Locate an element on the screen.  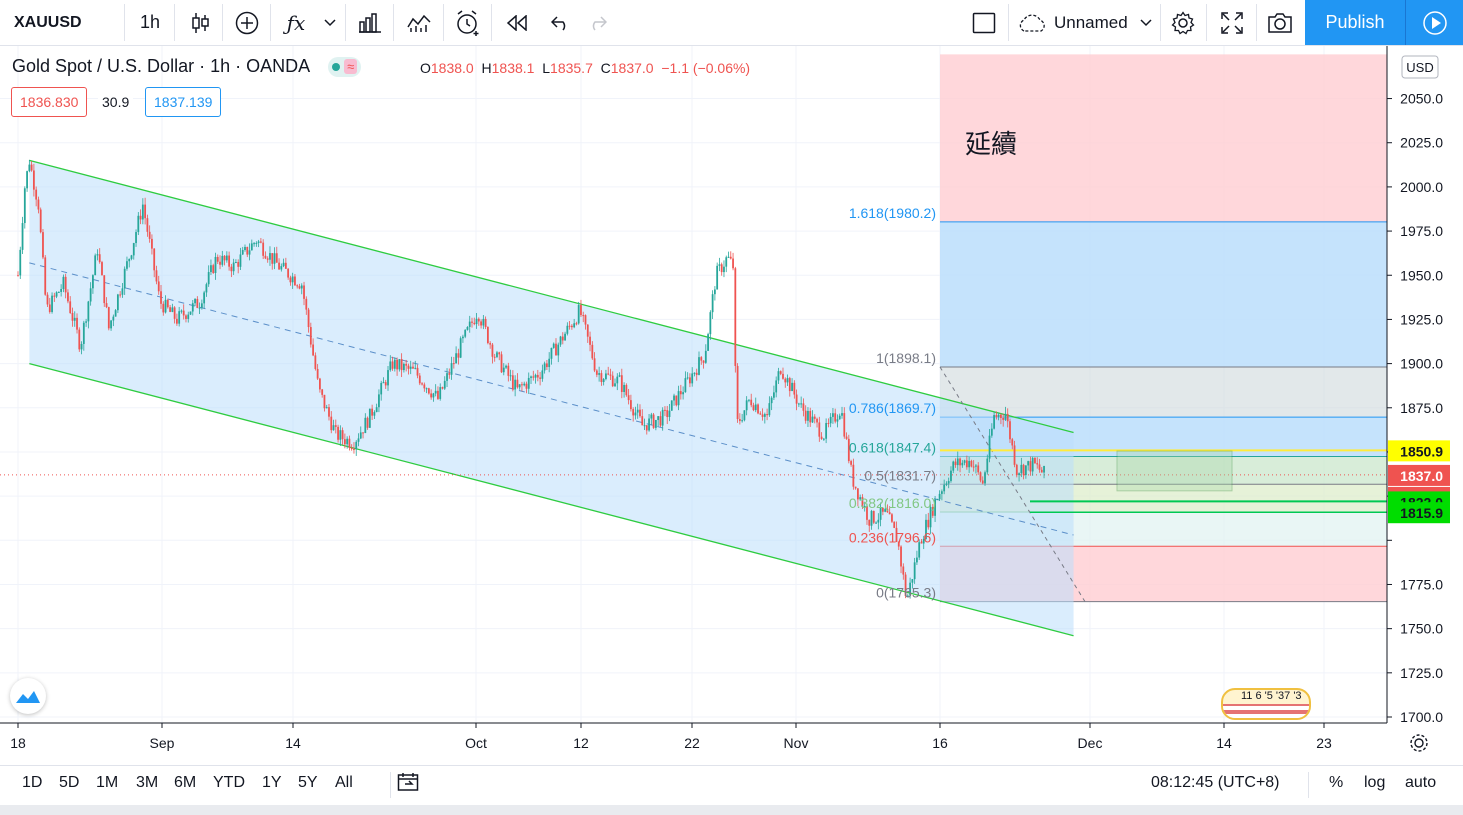
select-layout-icon is located at coordinates (984, 22).